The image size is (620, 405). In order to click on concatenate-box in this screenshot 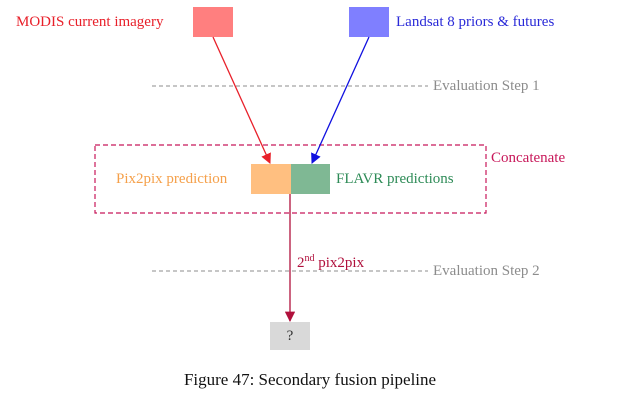, I will do `click(290, 179)`.